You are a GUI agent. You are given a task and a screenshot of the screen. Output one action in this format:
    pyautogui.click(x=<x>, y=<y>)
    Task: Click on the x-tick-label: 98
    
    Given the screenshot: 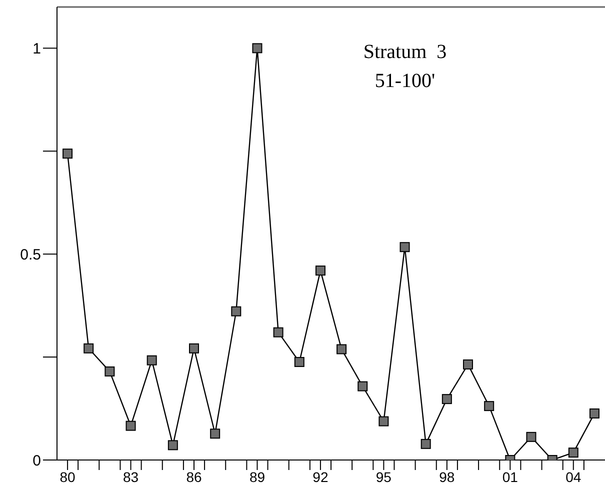 What is the action you would take?
    pyautogui.click(x=447, y=476)
    